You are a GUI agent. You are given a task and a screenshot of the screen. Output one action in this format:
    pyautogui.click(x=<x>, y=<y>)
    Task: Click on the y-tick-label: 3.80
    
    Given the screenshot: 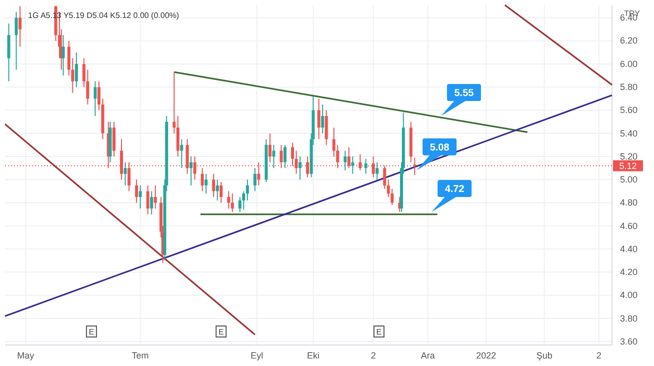 What is the action you would take?
    pyautogui.click(x=629, y=318)
    